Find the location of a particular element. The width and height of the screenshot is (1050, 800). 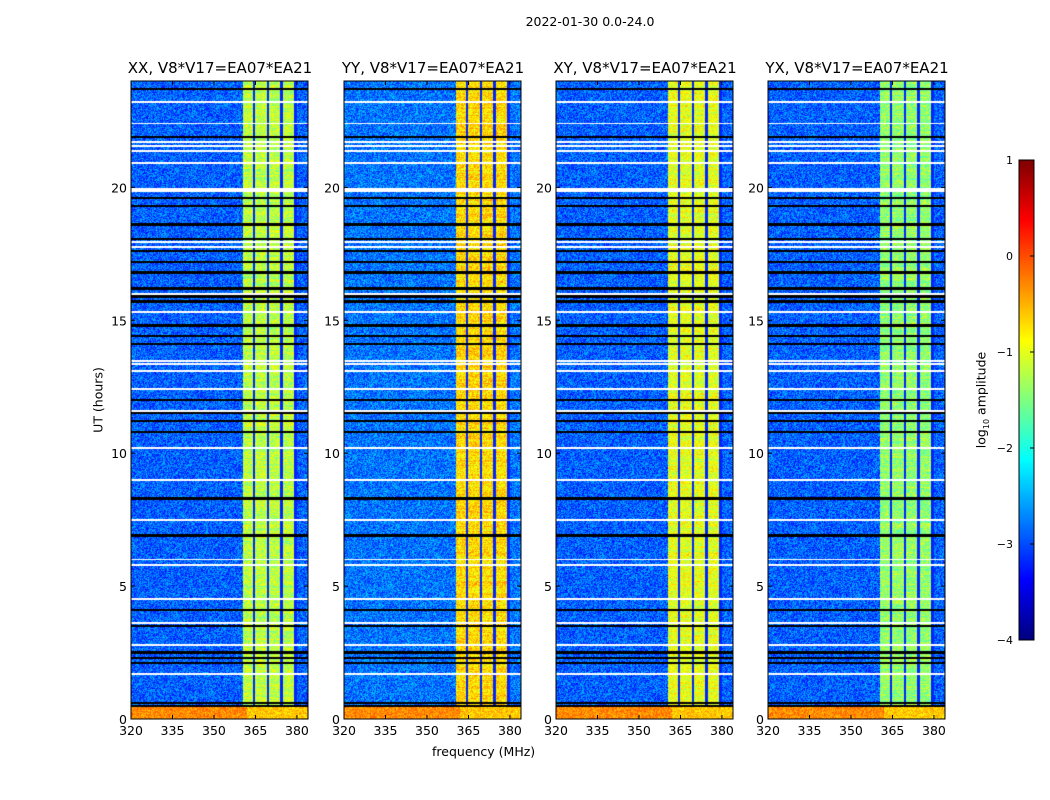

y-axis-label: UT (hours) is located at coordinates (98, 400).